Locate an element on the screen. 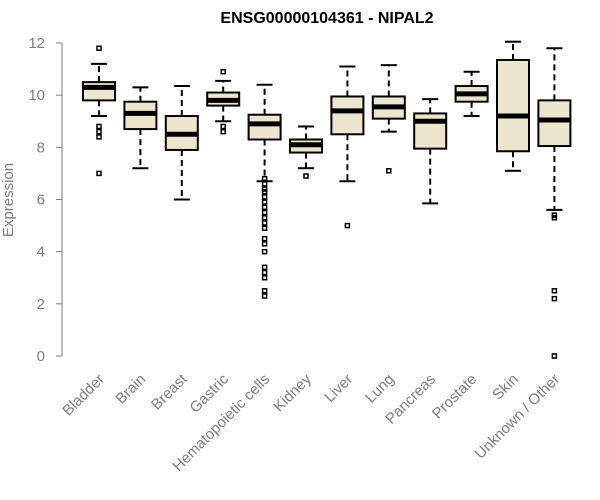 The width and height of the screenshot is (600, 500). box-lung is located at coordinates (388, 119).